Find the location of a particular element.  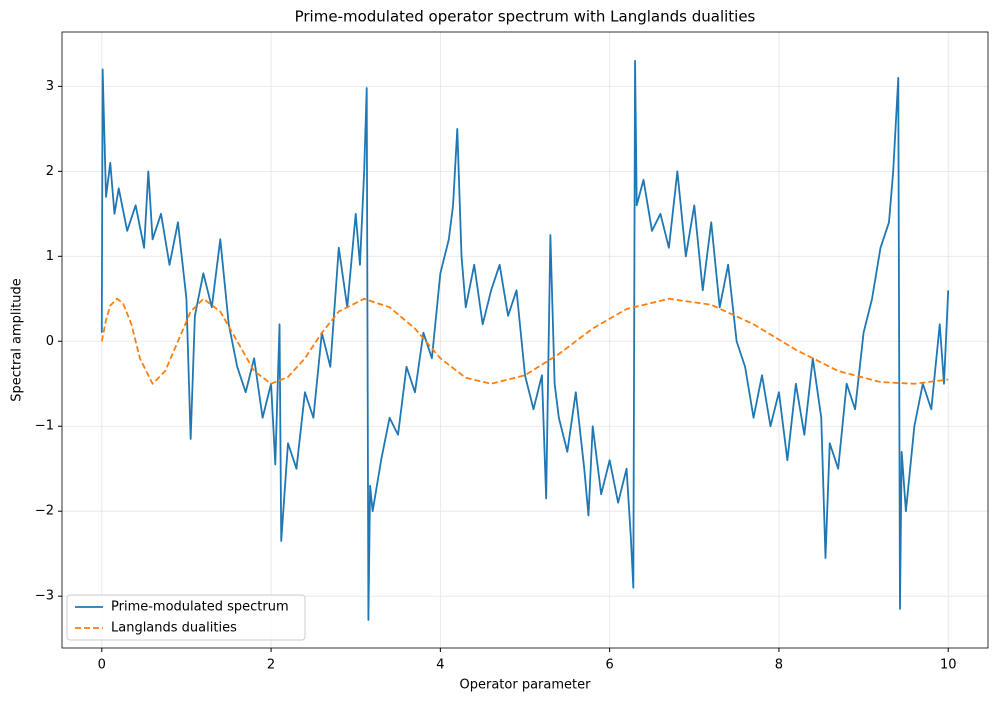

y-axis-label: Spectral amplitude is located at coordinates (17, 340).